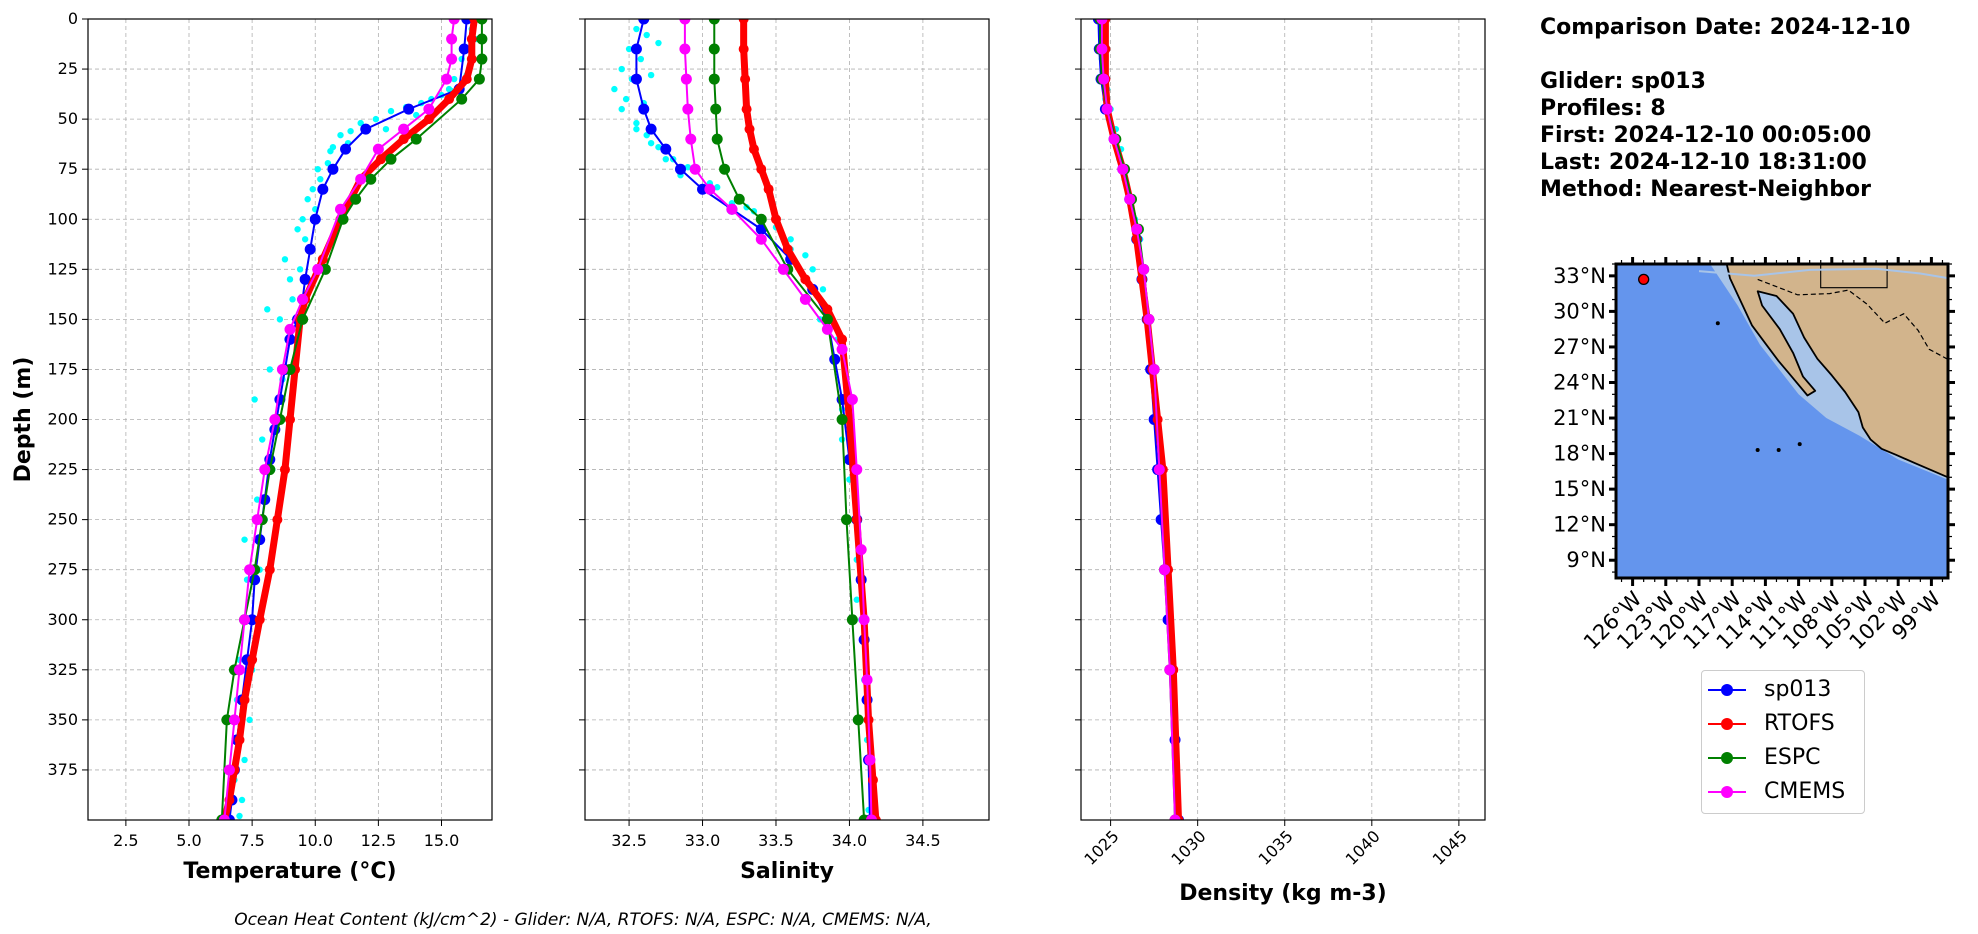 Image resolution: width=1978 pixels, height=934 pixels. Describe the element at coordinates (1836, 371) in the screenshot. I see `land` at that location.